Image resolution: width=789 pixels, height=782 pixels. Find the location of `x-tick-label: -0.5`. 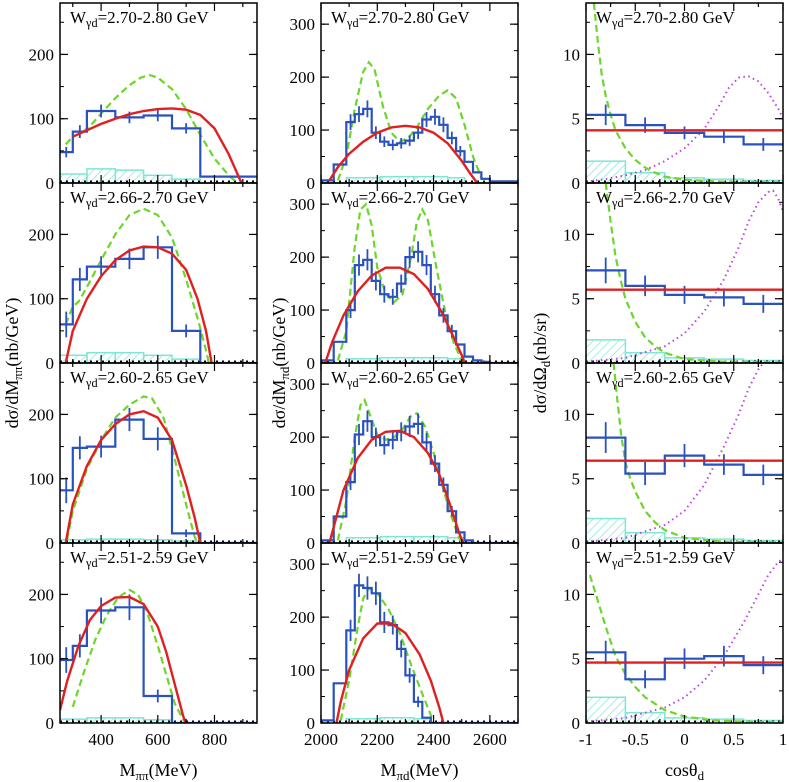

x-tick-label: -0.5 is located at coordinates (635, 739).